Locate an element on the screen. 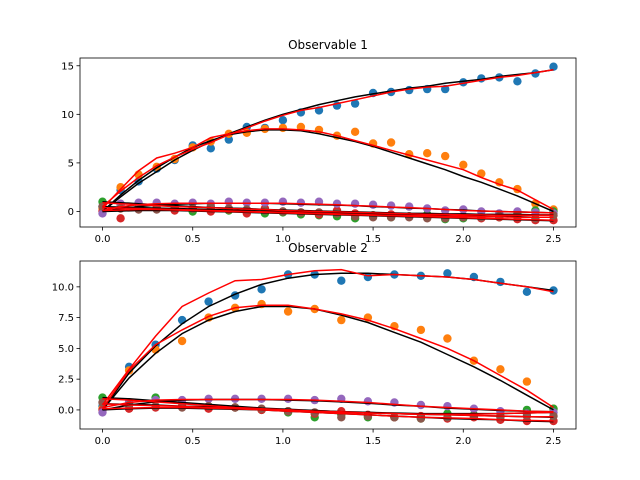  series-s3-fit-line is located at coordinates (328, 209).